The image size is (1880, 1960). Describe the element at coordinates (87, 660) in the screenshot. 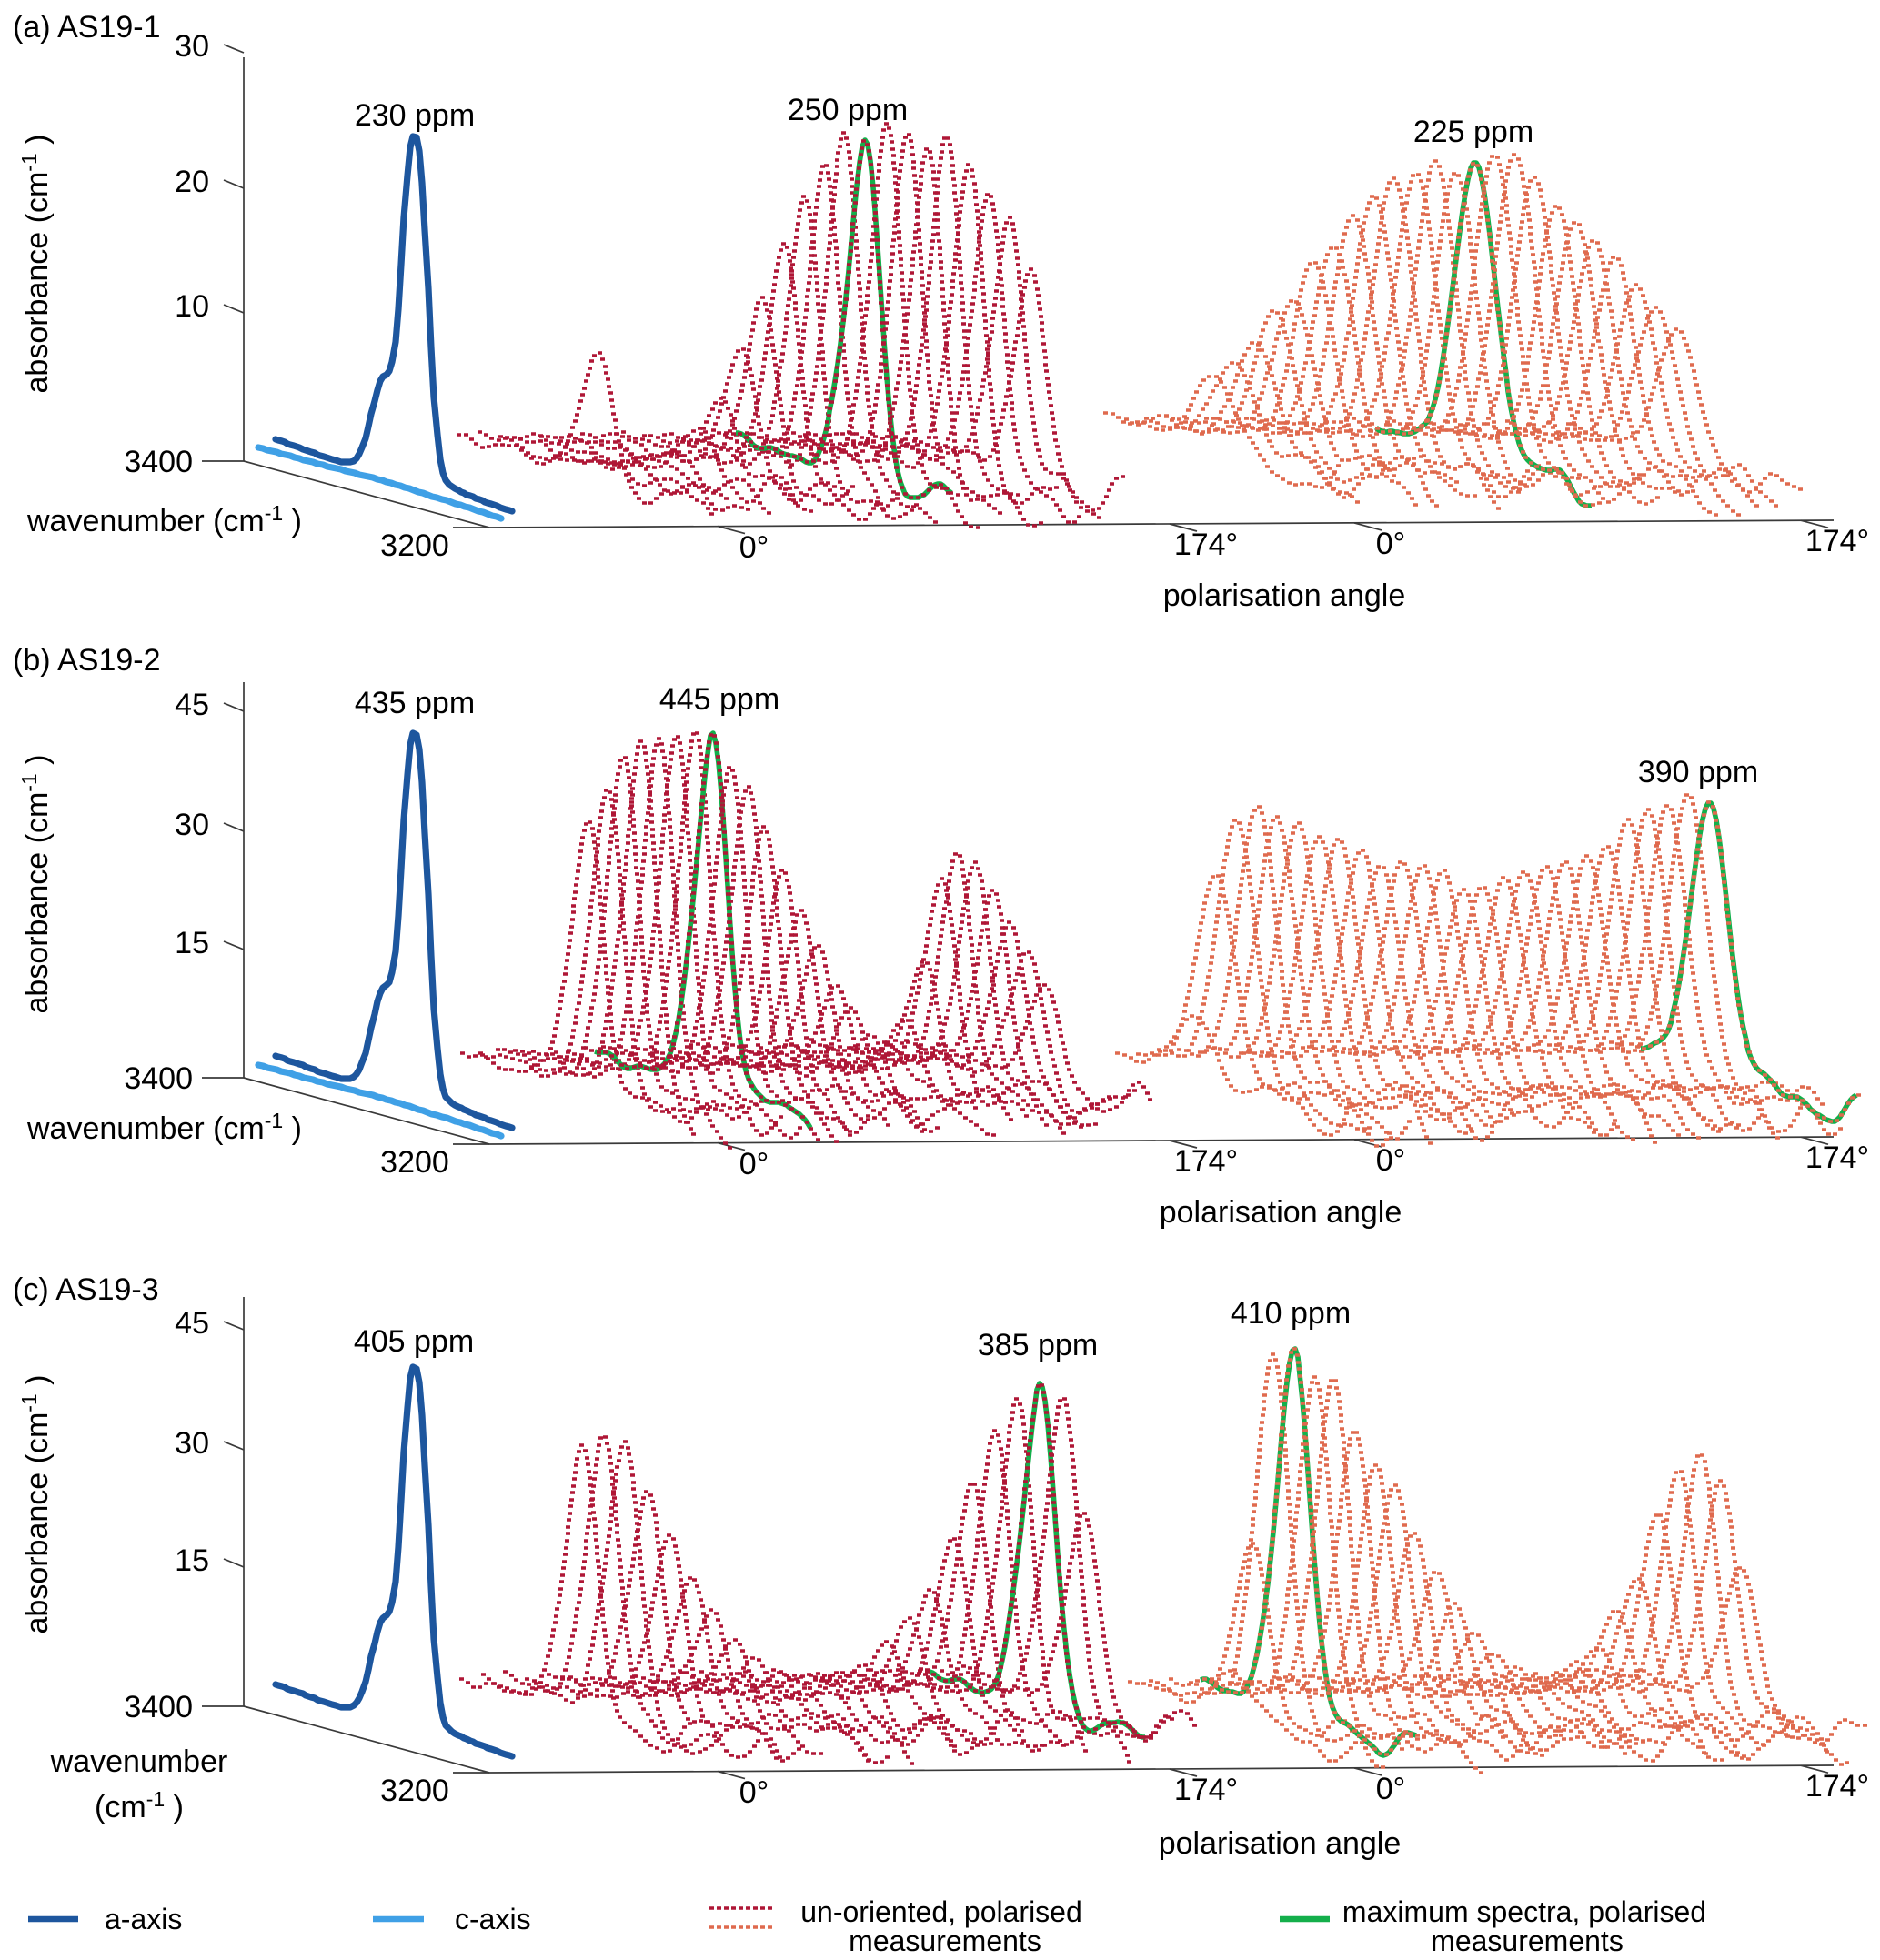

I see `svg-text: (b) AS19-2` at that location.